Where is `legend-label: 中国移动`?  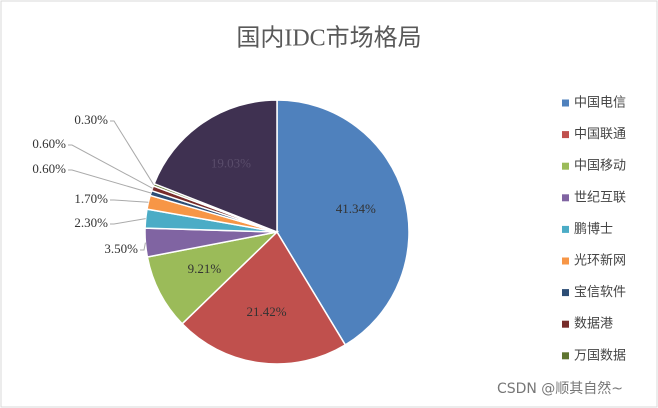
legend-label: 中国移动 is located at coordinates (600, 166).